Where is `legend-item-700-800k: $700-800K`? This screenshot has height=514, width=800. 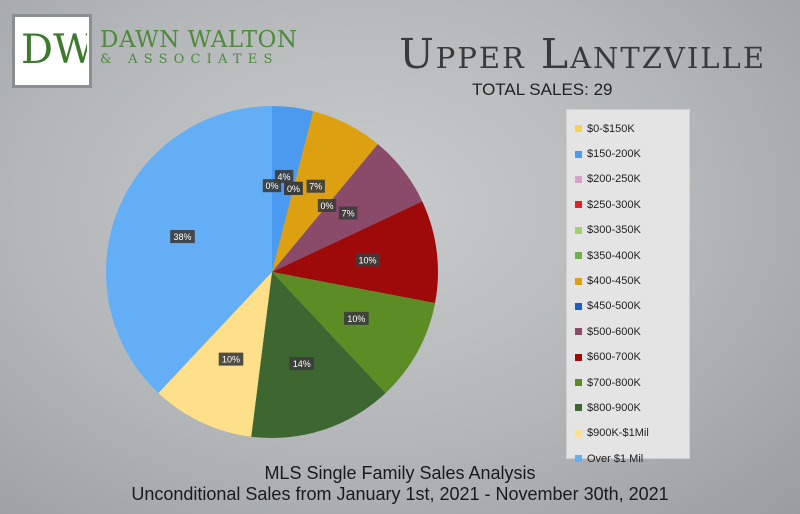
legend-item-700-800k: $700-800K is located at coordinates (632, 382).